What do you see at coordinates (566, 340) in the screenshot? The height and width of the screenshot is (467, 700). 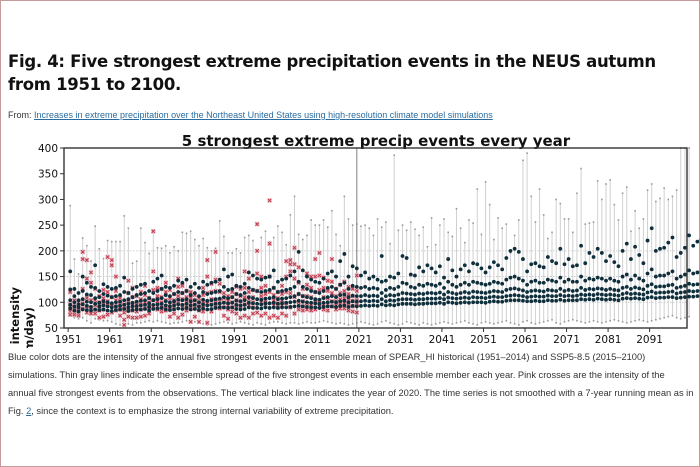 I see `x-tick-label-2071: 2071` at bounding box center [566, 340].